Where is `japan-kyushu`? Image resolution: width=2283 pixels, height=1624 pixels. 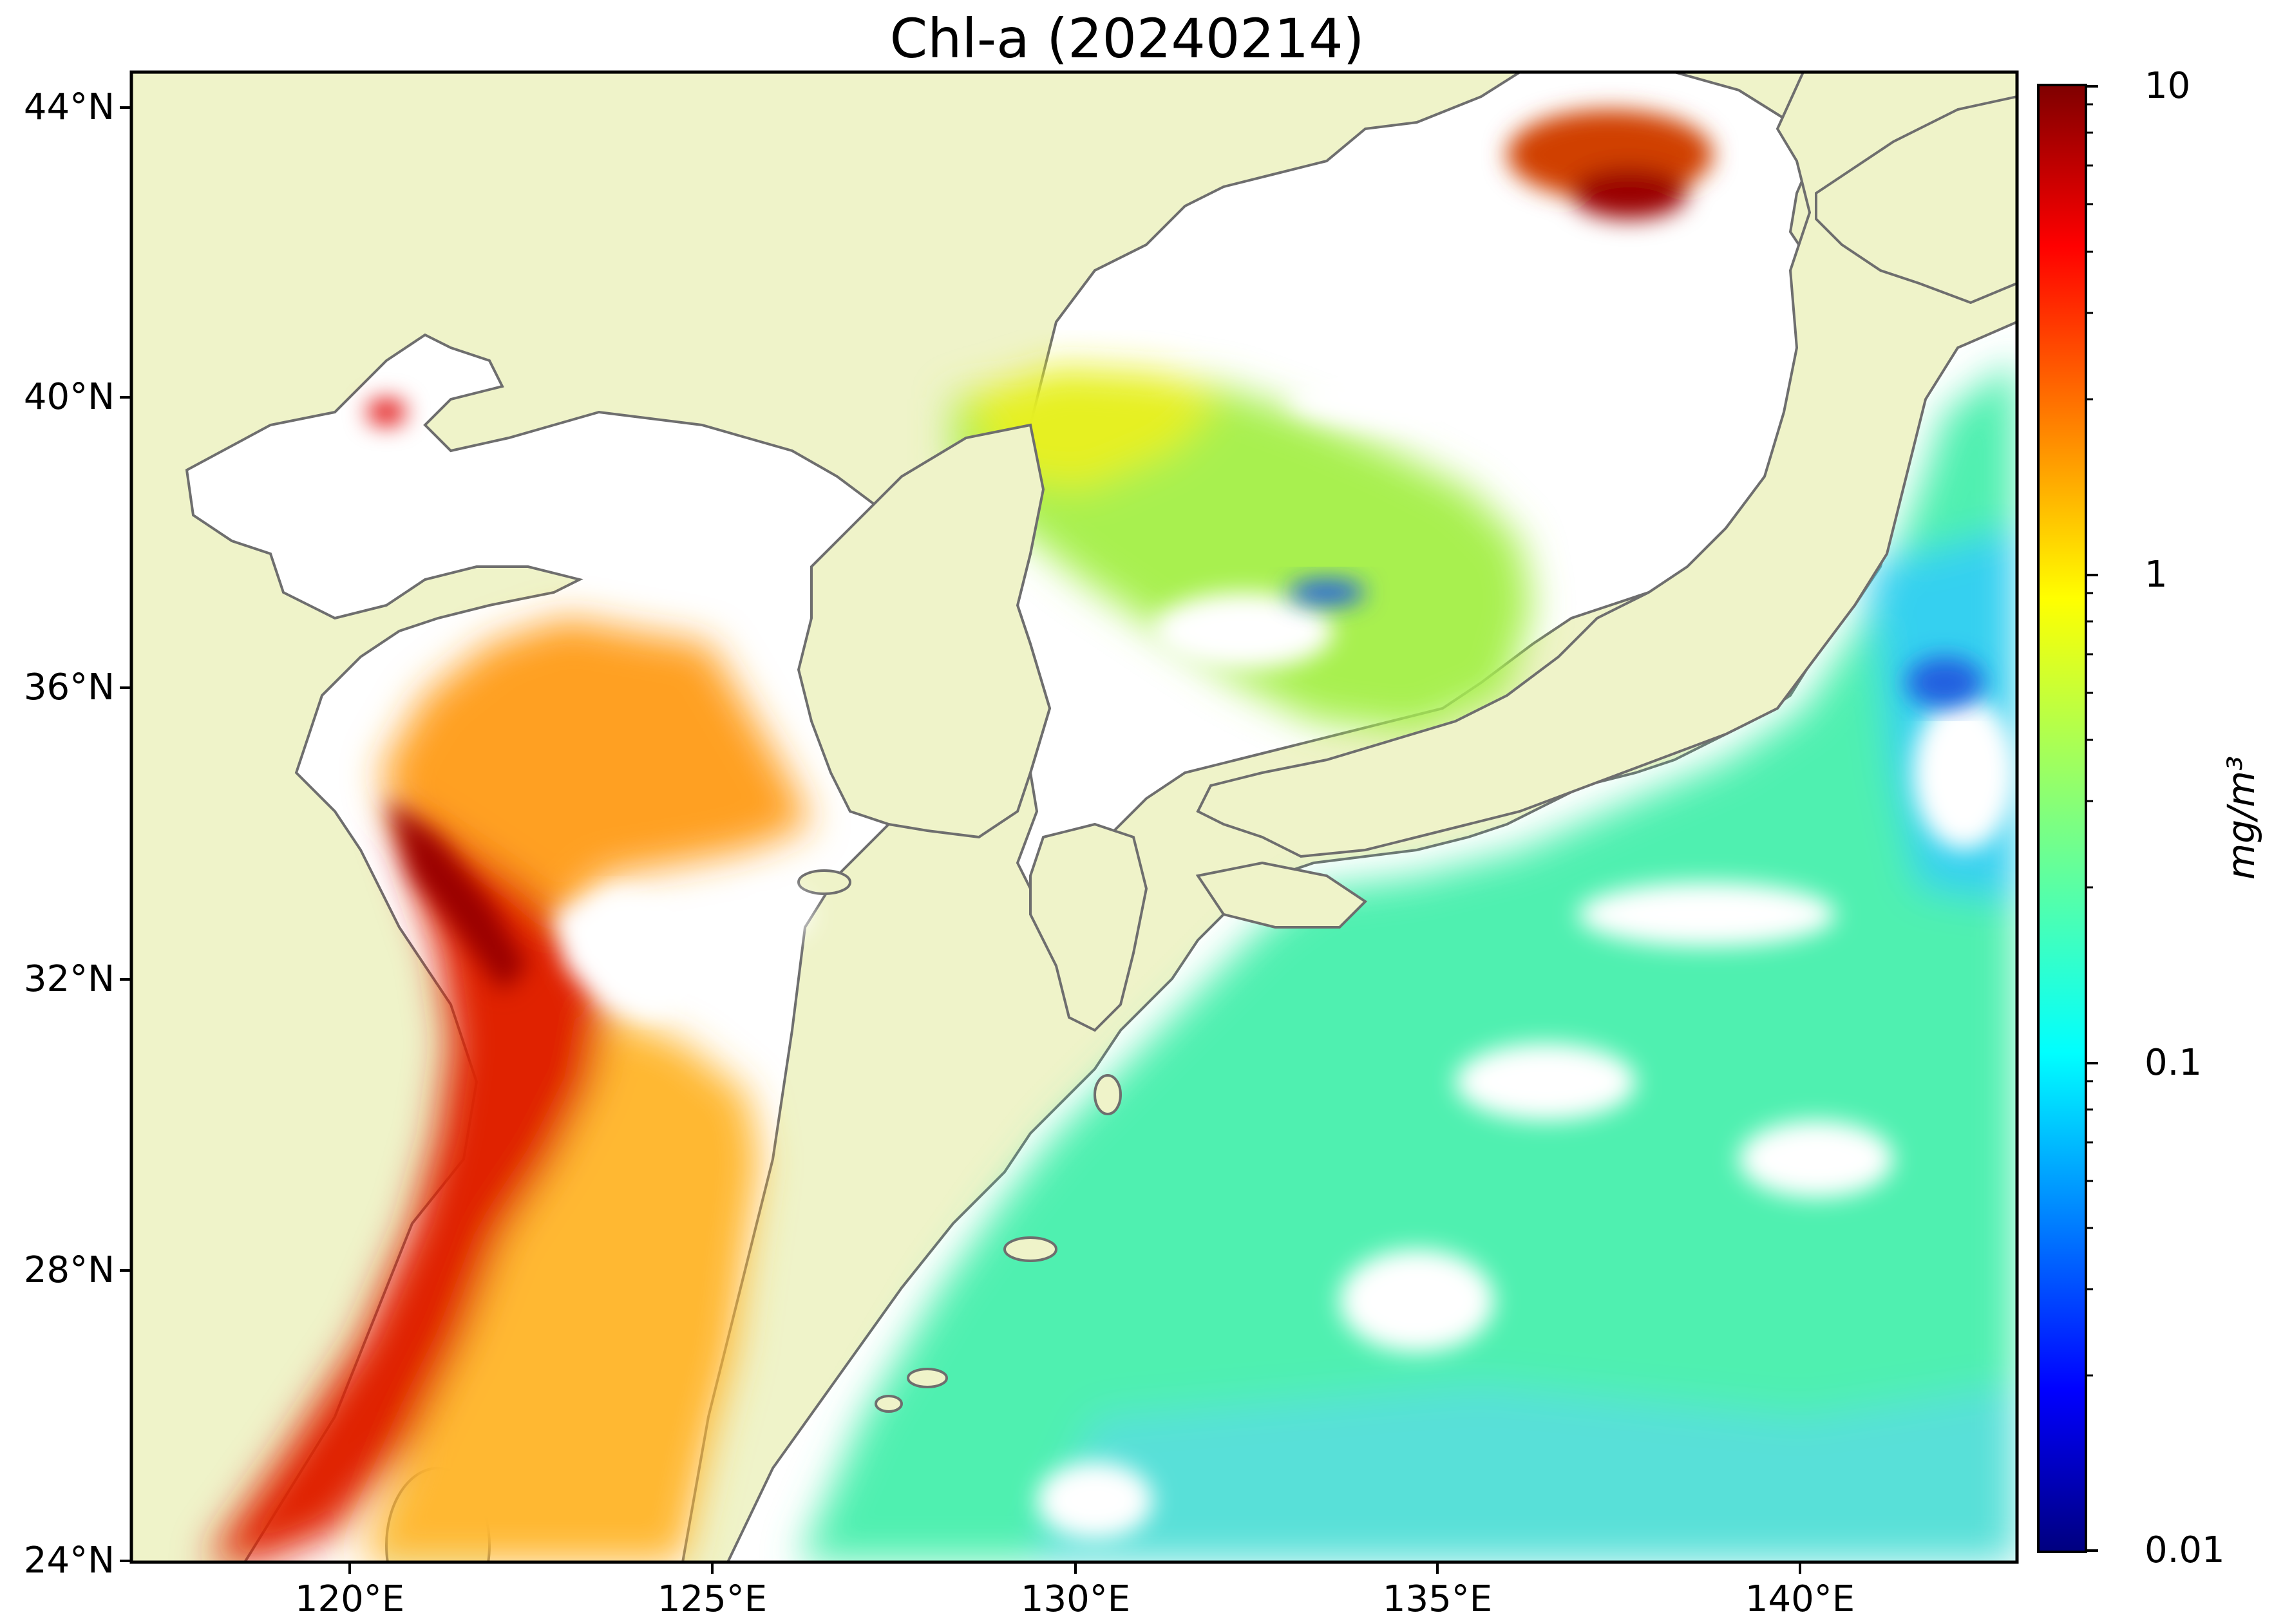
japan-kyushu is located at coordinates (1088, 927).